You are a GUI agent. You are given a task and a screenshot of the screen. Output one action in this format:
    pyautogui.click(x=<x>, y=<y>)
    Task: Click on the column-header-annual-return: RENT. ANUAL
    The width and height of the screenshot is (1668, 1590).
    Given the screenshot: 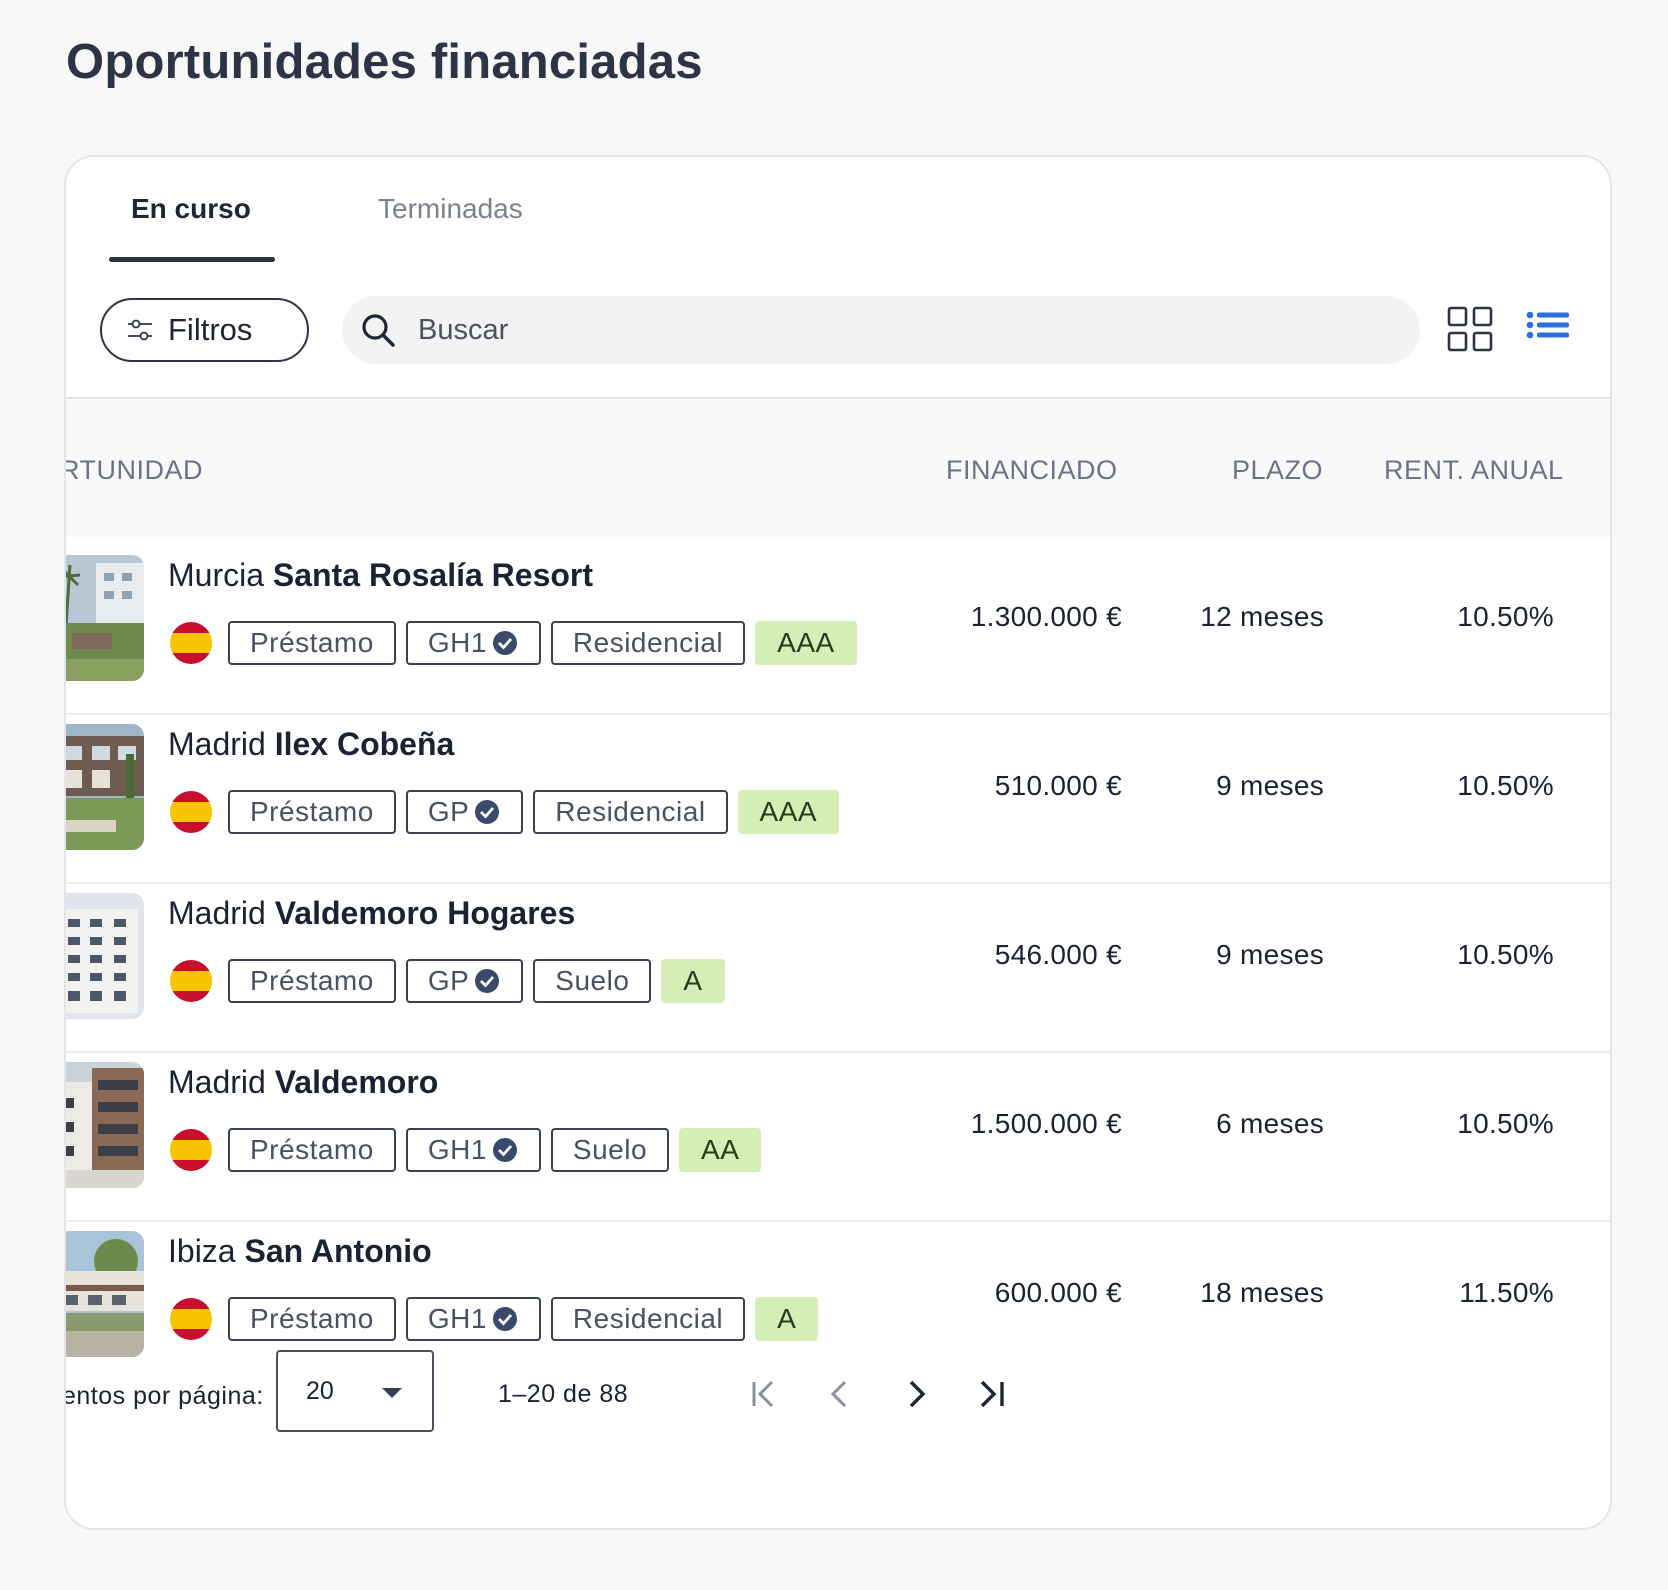 What is the action you would take?
    pyautogui.click(x=1474, y=470)
    